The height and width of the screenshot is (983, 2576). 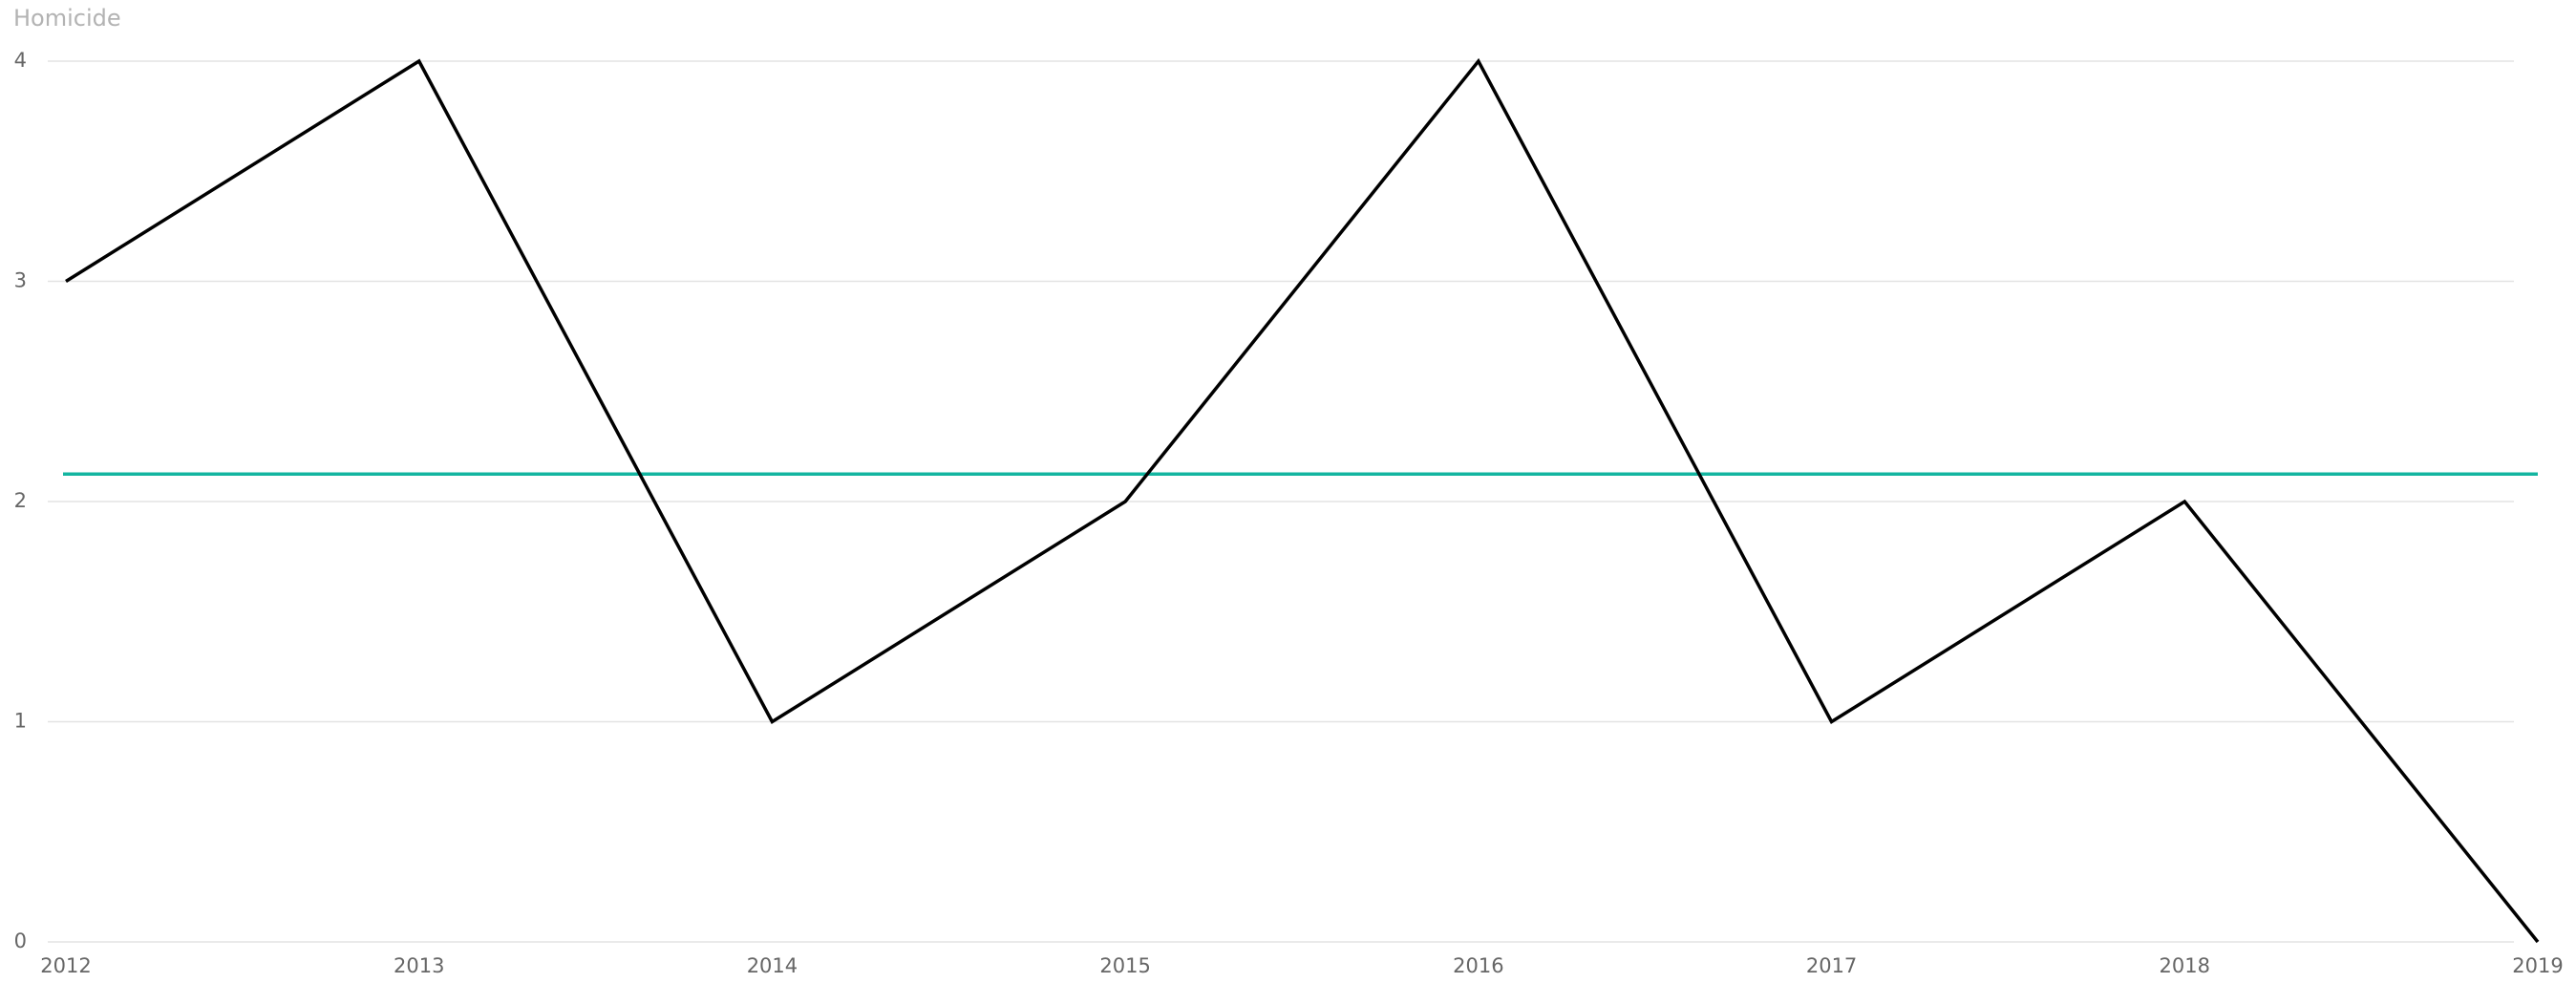 What do you see at coordinates (20, 280) in the screenshot?
I see `y-tick-label: 3` at bounding box center [20, 280].